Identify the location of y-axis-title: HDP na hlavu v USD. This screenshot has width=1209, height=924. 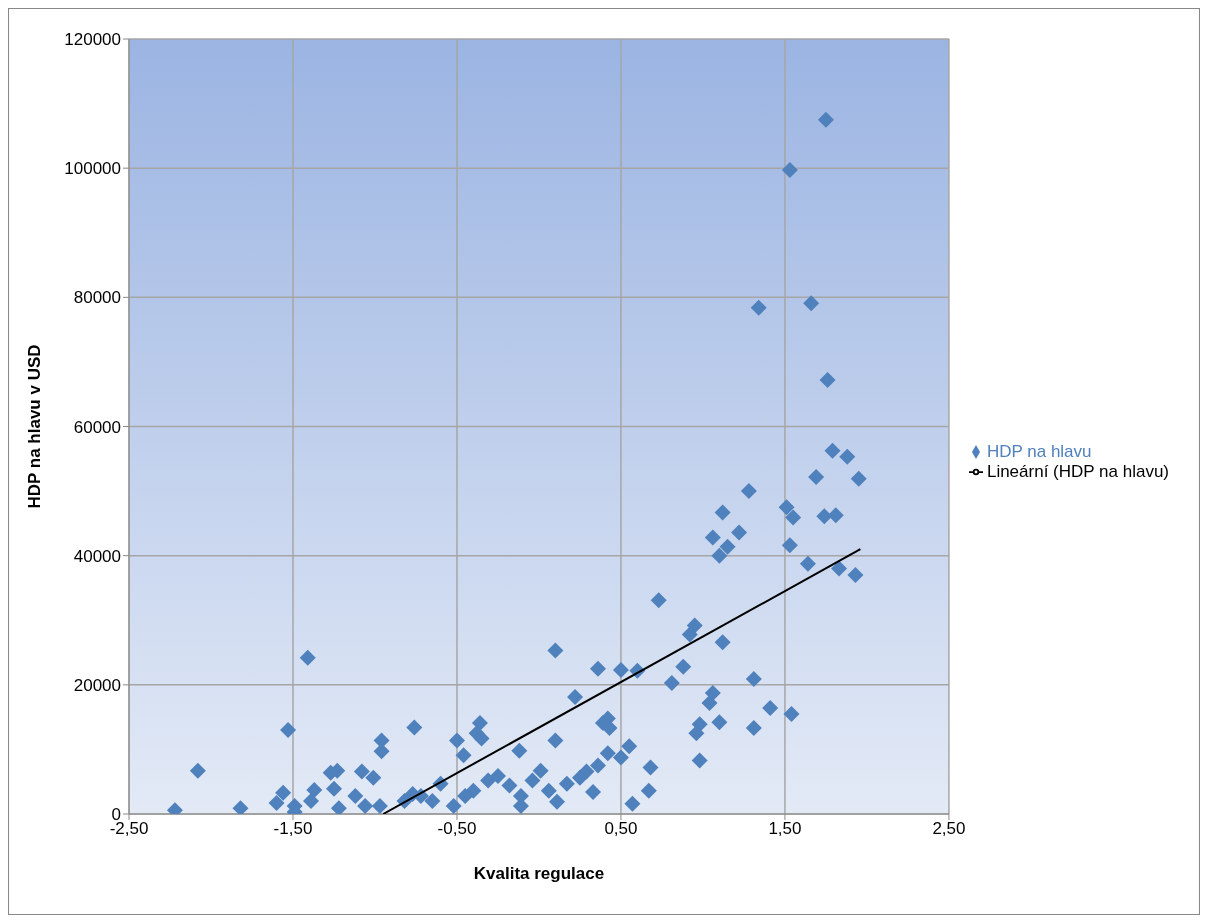
(35, 426).